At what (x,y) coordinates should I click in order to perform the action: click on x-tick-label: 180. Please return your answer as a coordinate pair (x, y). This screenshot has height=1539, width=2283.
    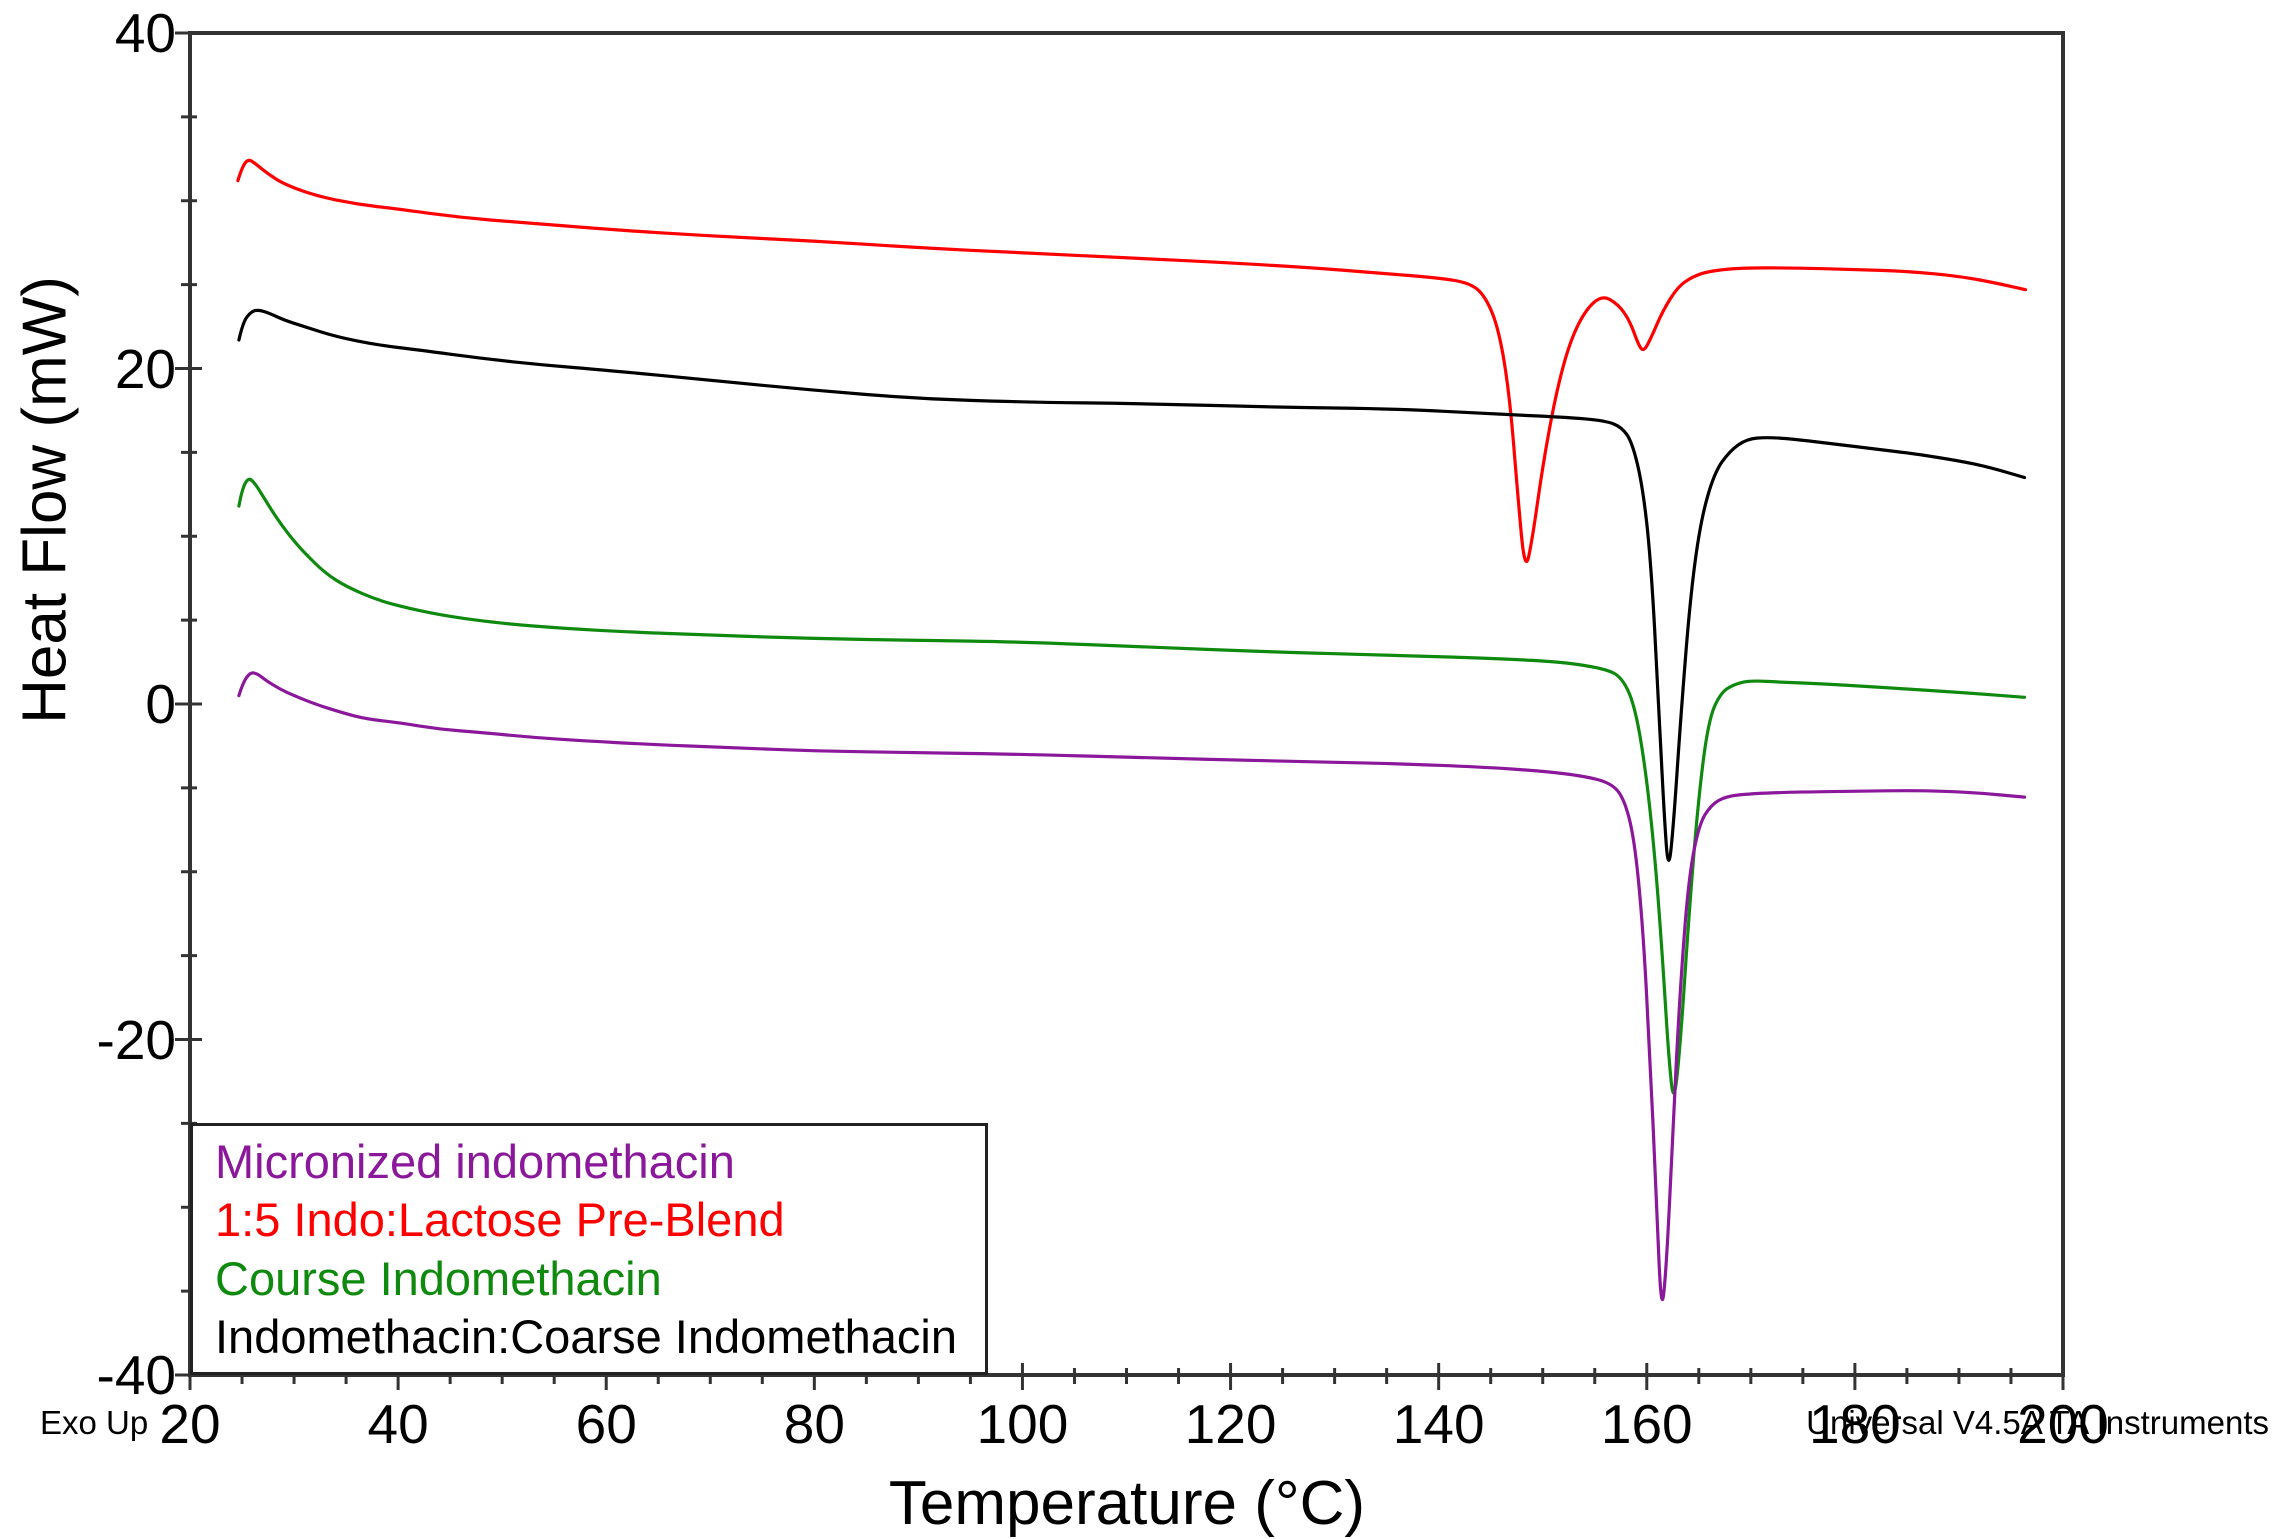
    Looking at the image, I should click on (1854, 1424).